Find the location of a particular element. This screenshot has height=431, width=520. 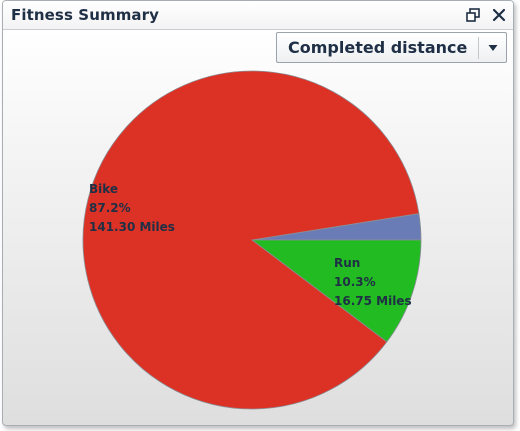

pie-label-run-name: Run is located at coordinates (347, 263).